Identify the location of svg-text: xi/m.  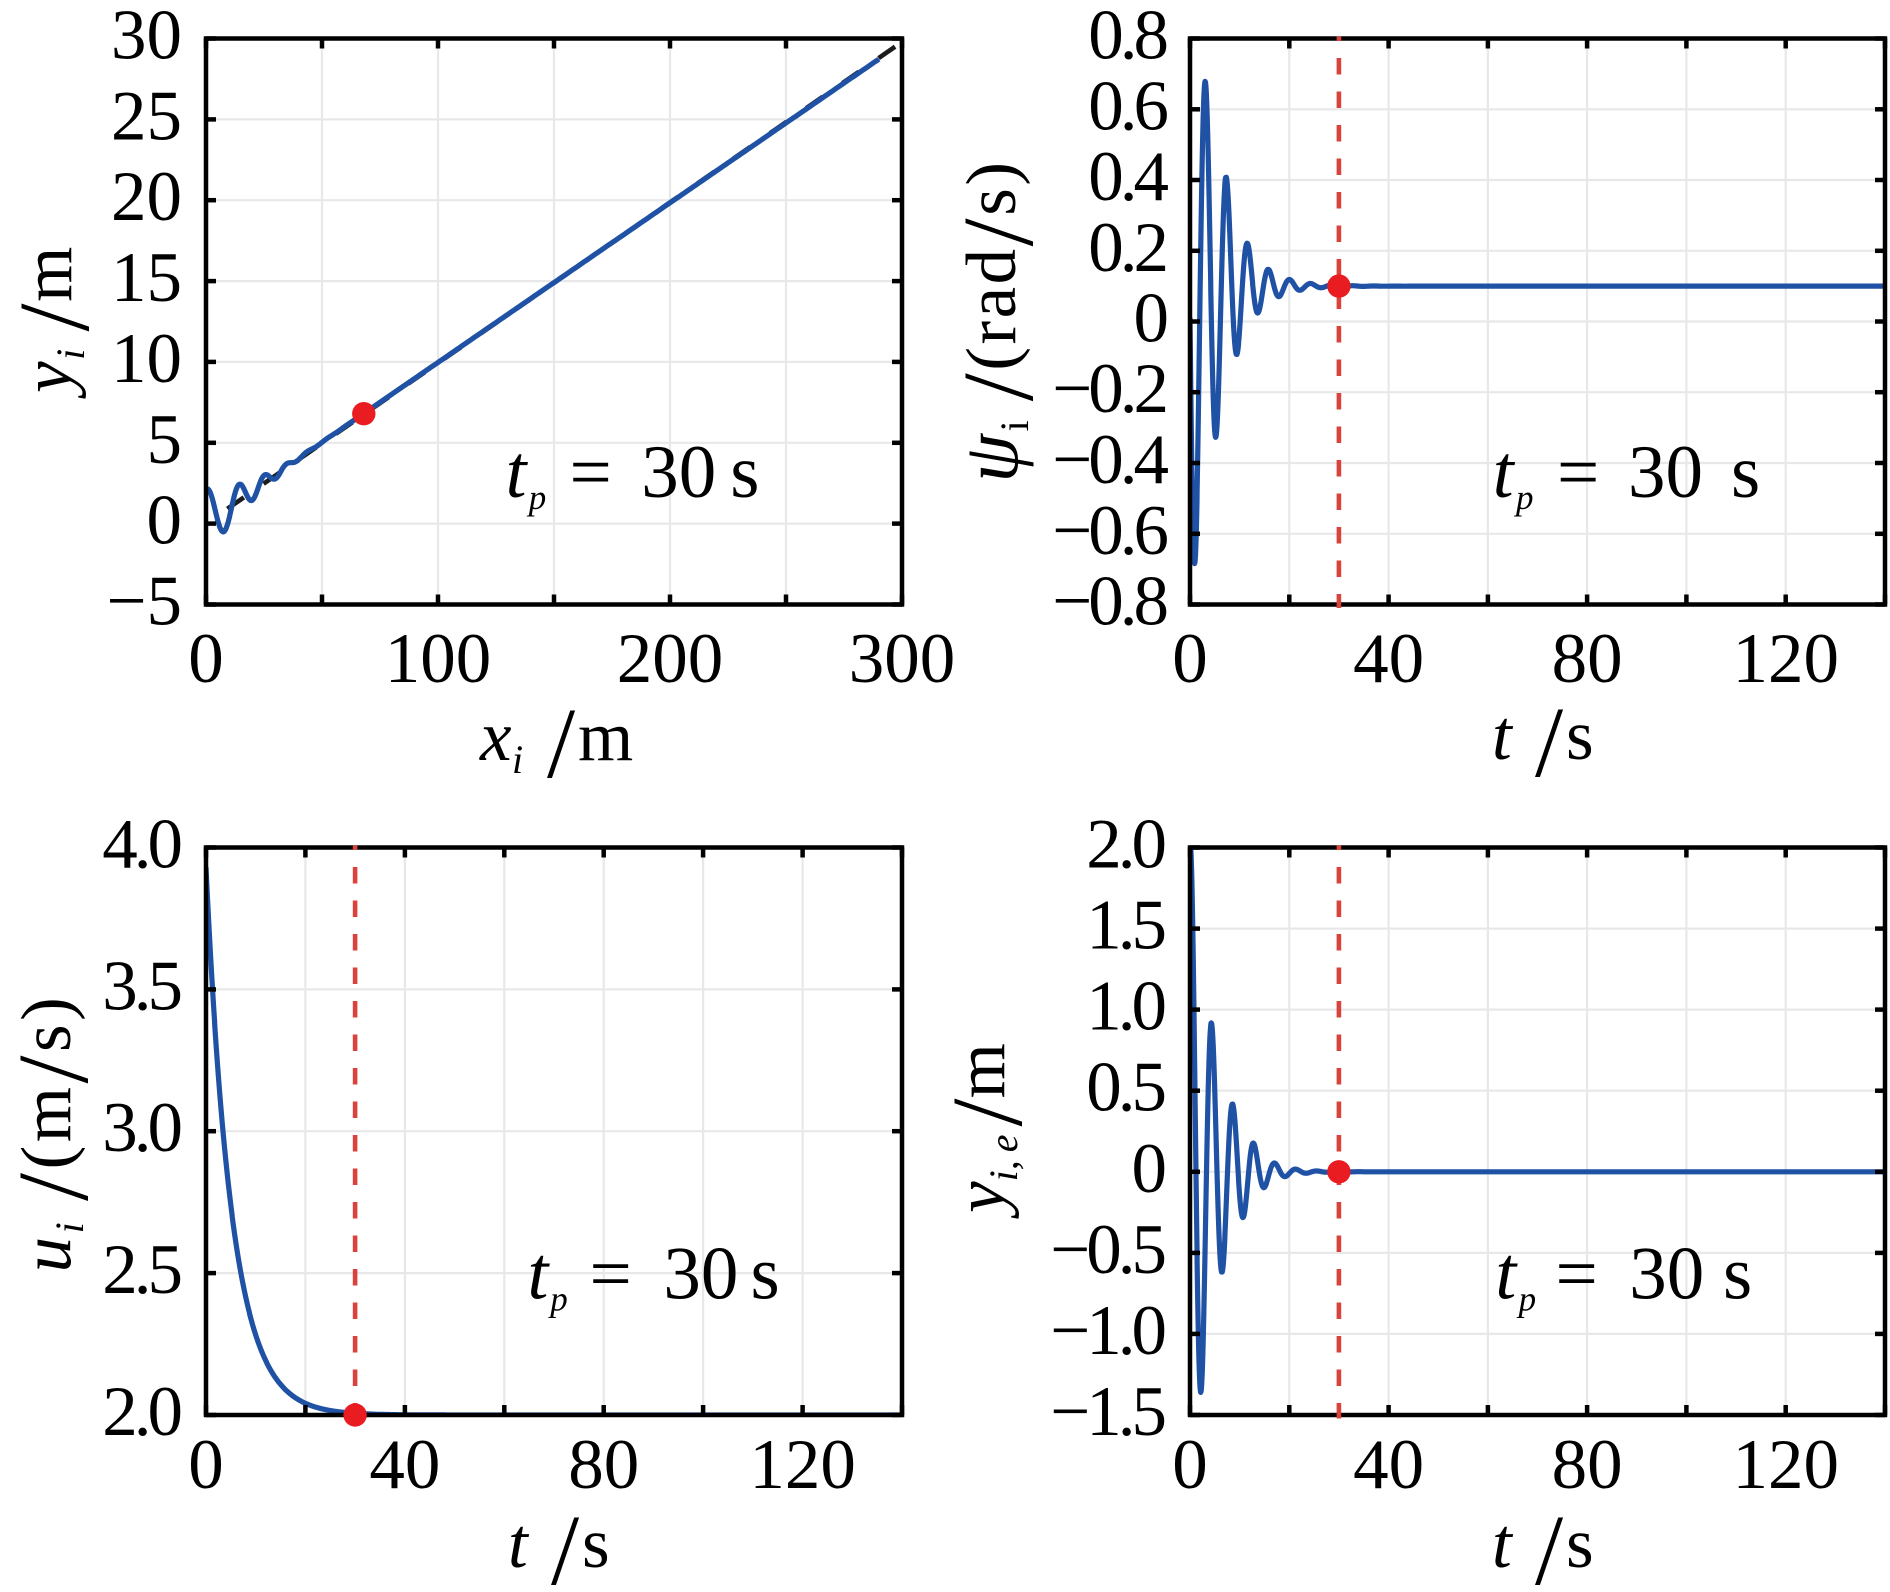
(556, 743).